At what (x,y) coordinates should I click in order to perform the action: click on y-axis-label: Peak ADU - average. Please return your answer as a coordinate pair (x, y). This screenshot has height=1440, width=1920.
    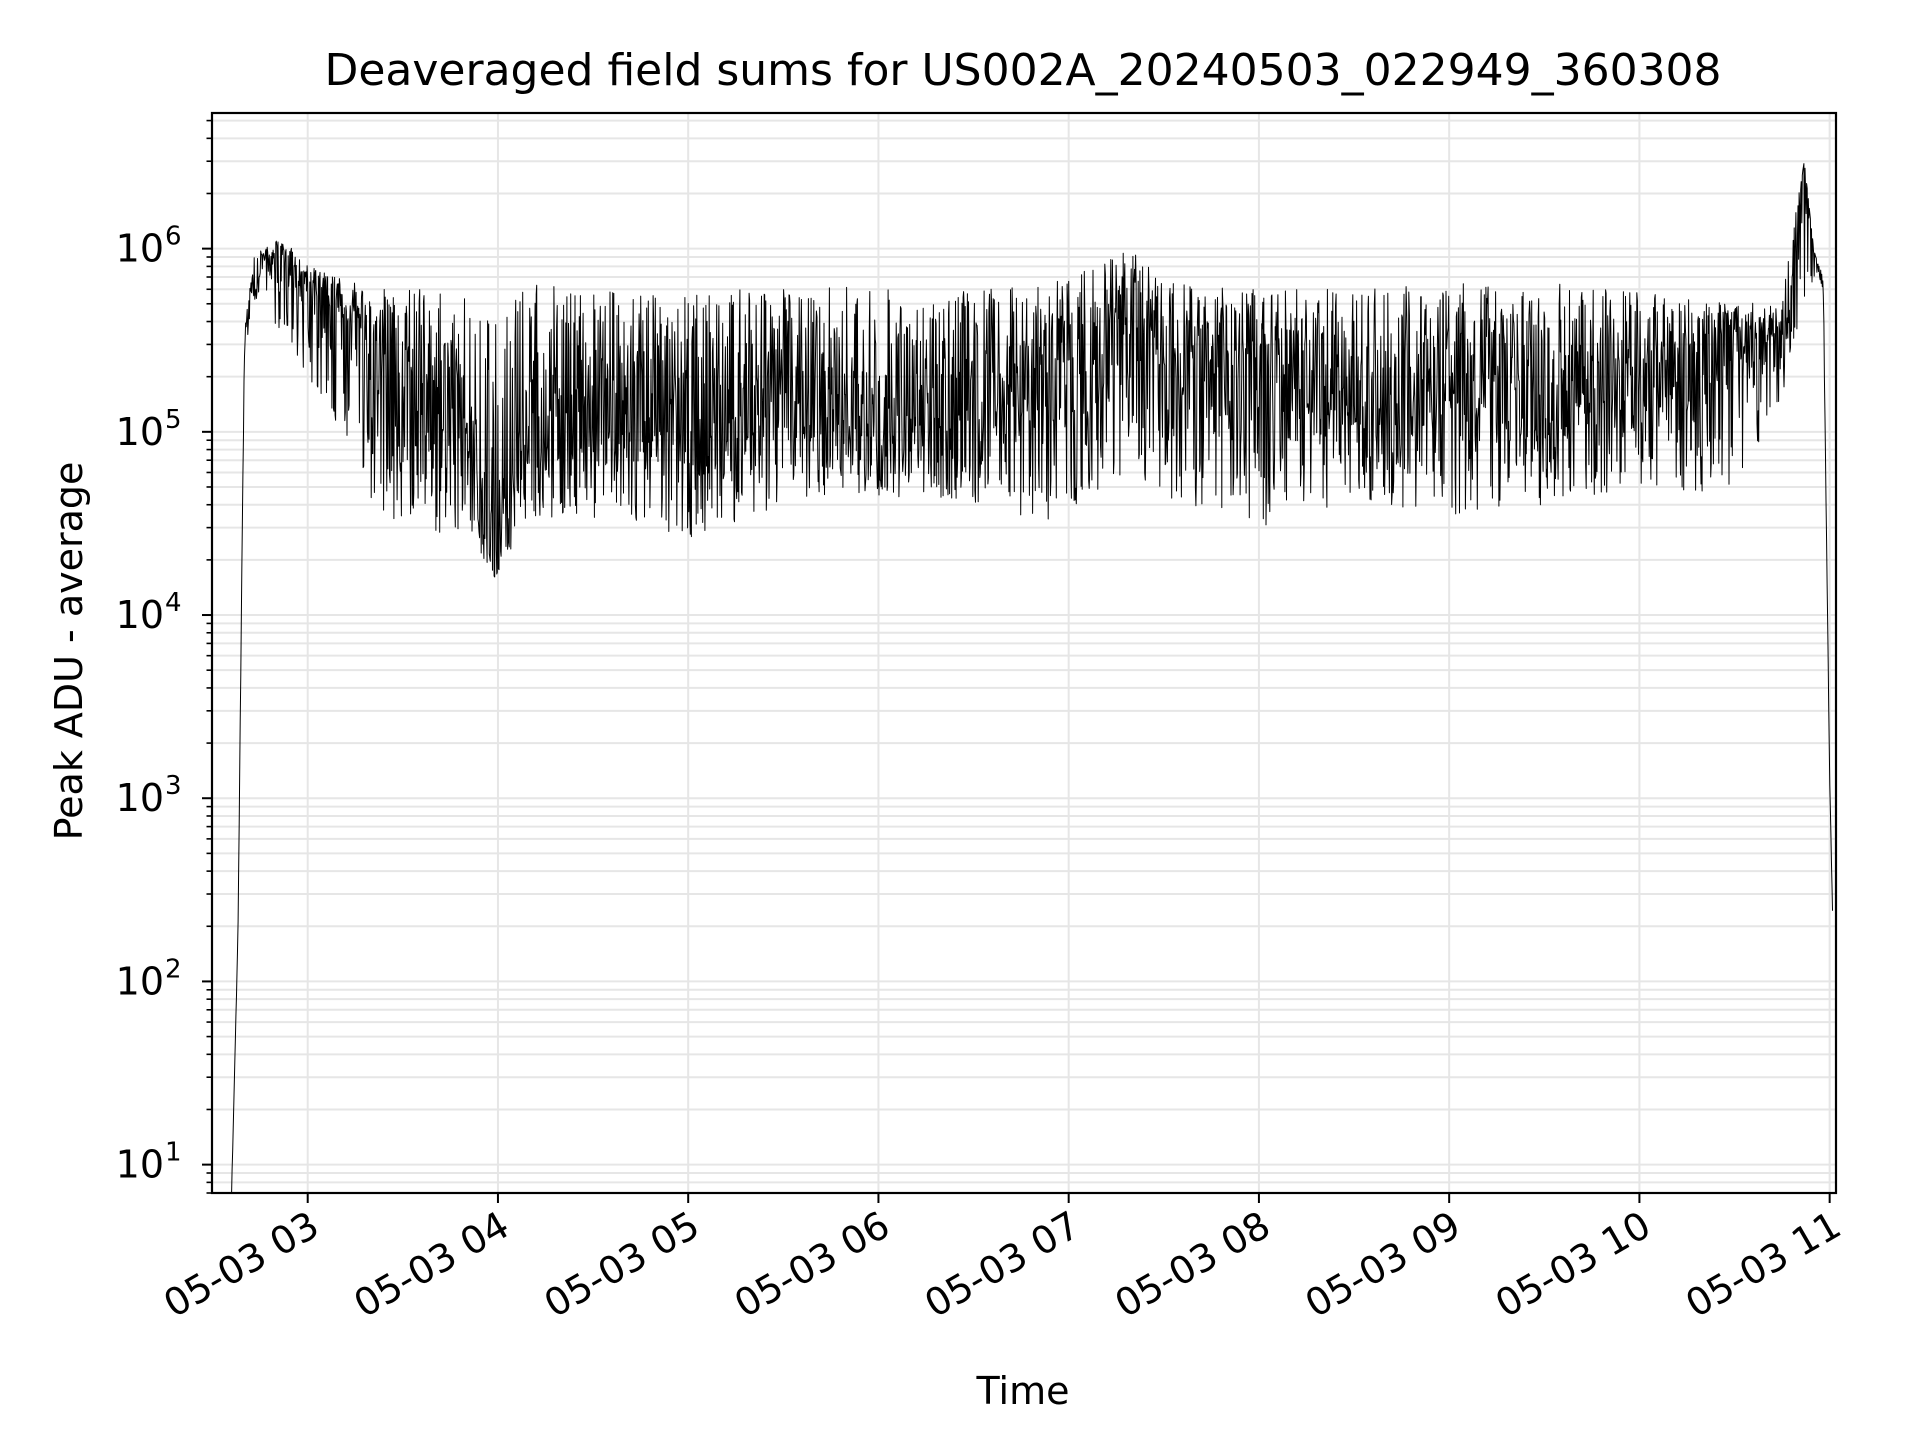
    Looking at the image, I should click on (69, 651).